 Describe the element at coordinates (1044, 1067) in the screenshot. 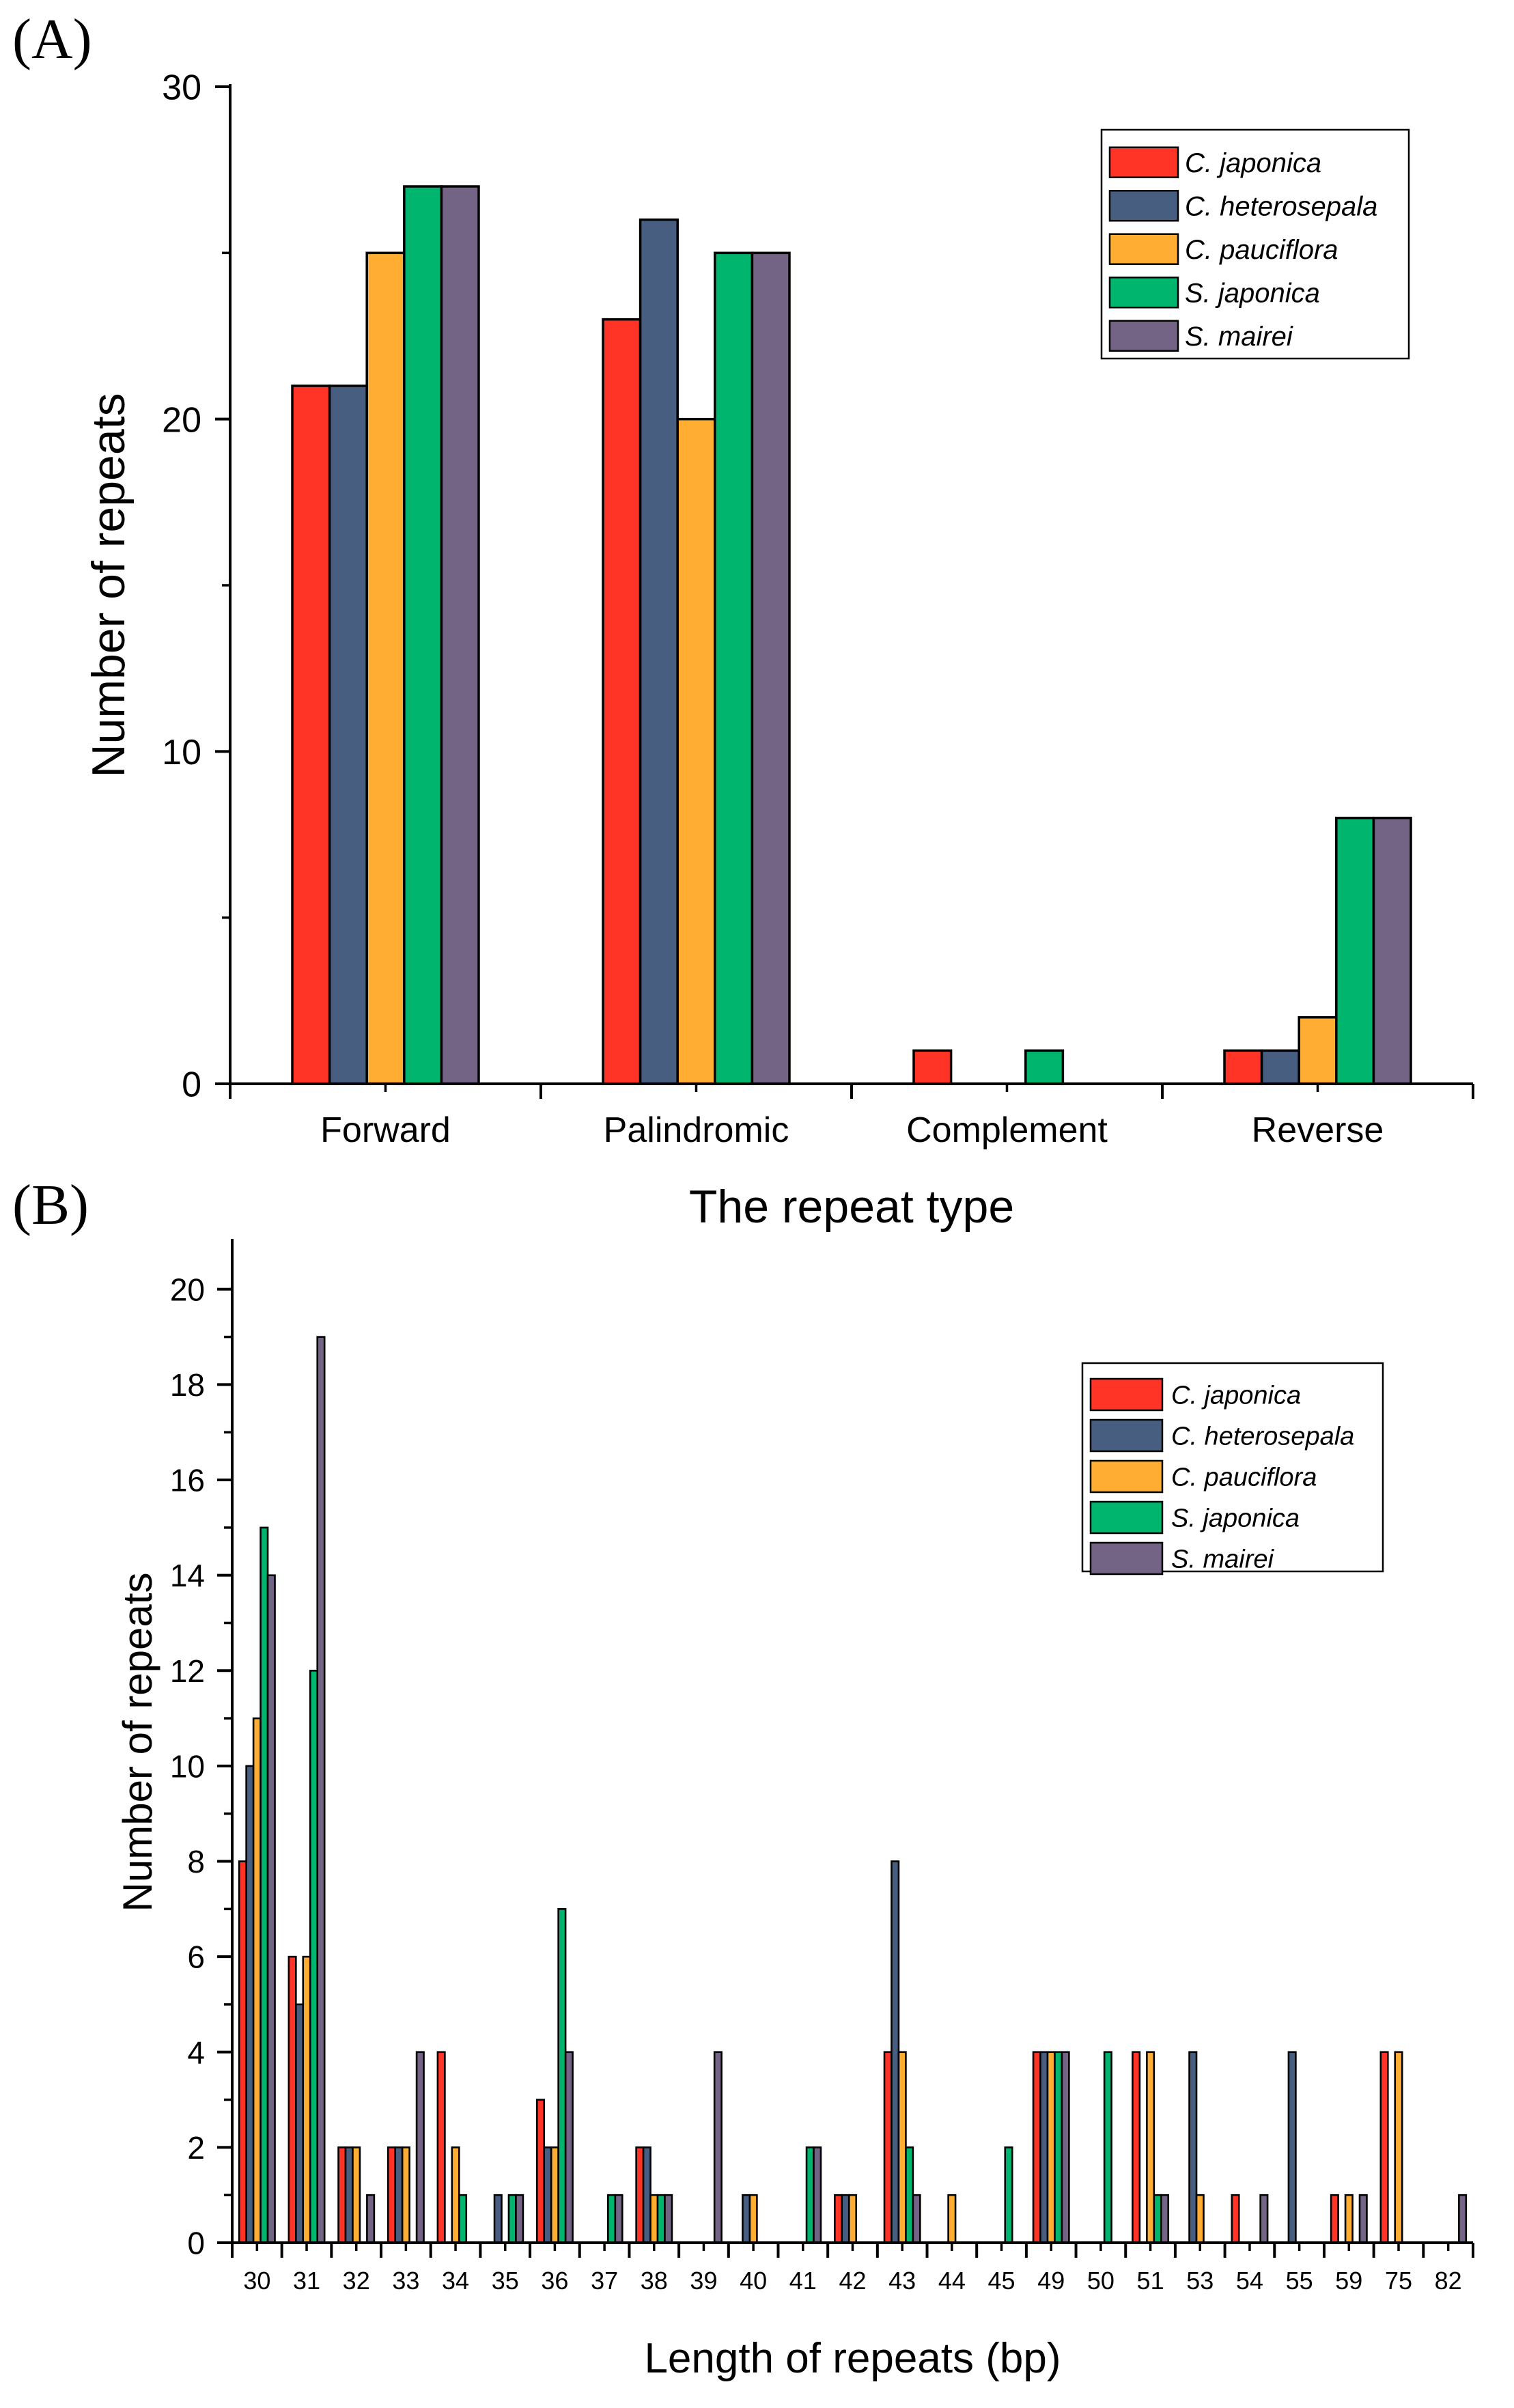

I see `bar-s-japonica-complement` at that location.